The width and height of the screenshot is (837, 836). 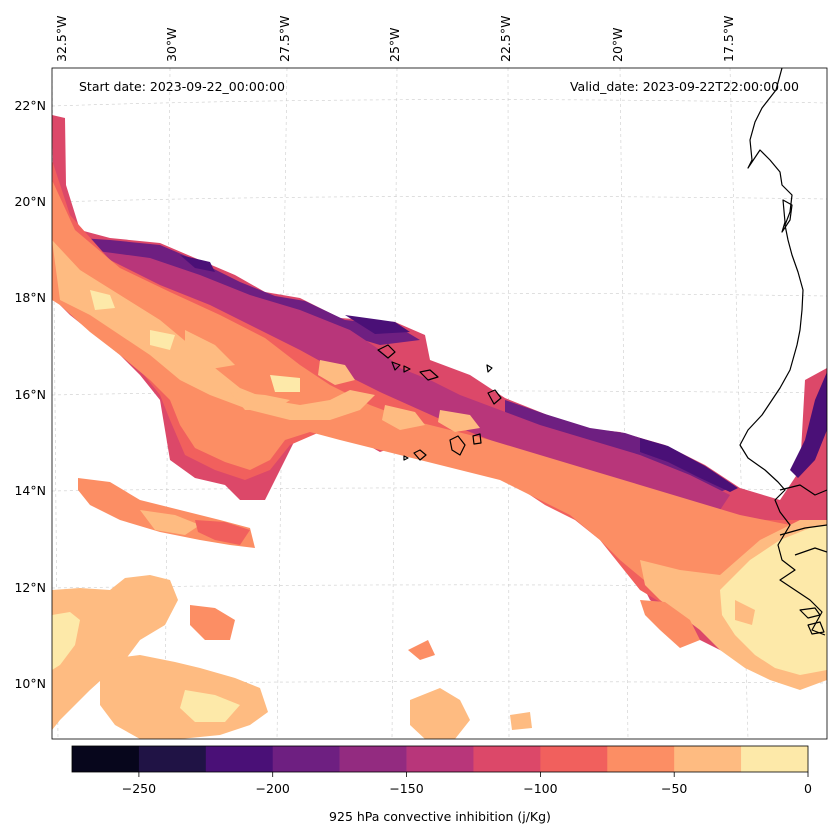 What do you see at coordinates (273, 788) in the screenshot?
I see `colorbar-tick-label: −200` at bounding box center [273, 788].